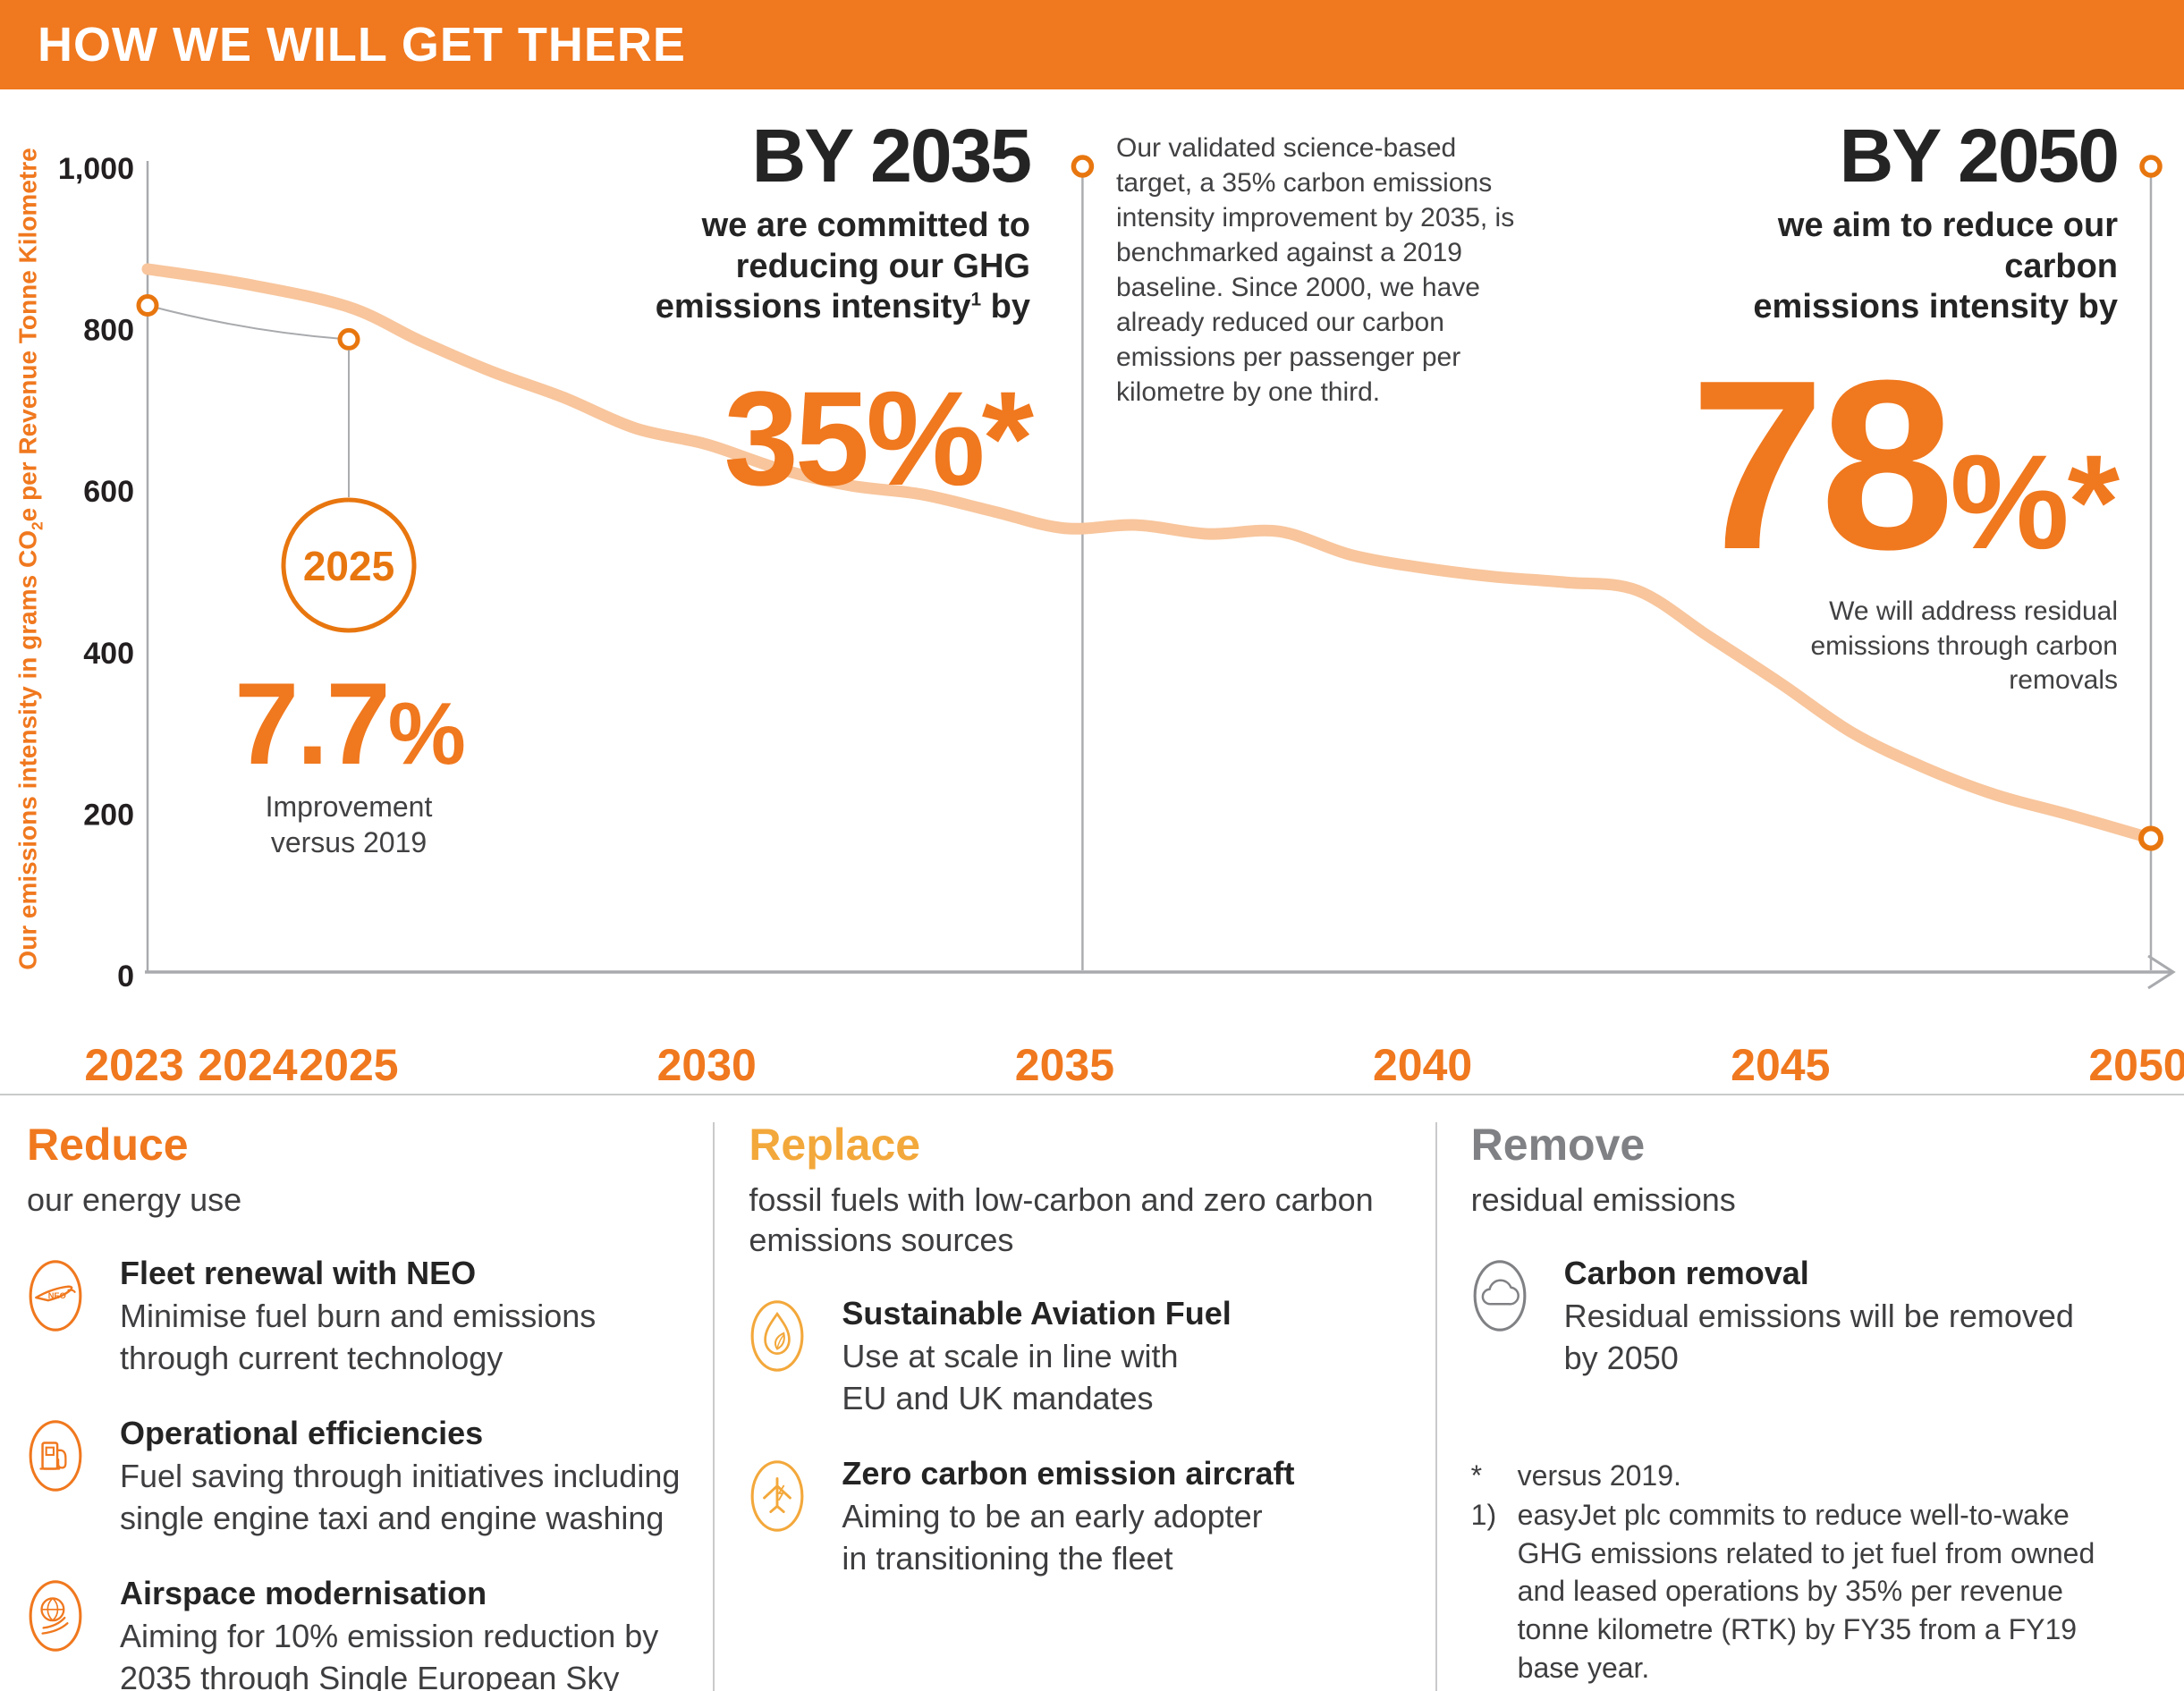 The height and width of the screenshot is (1691, 2184). Describe the element at coordinates (1935, 307) in the screenshot. I see `by-2050-line2: emissions intensity by` at that location.